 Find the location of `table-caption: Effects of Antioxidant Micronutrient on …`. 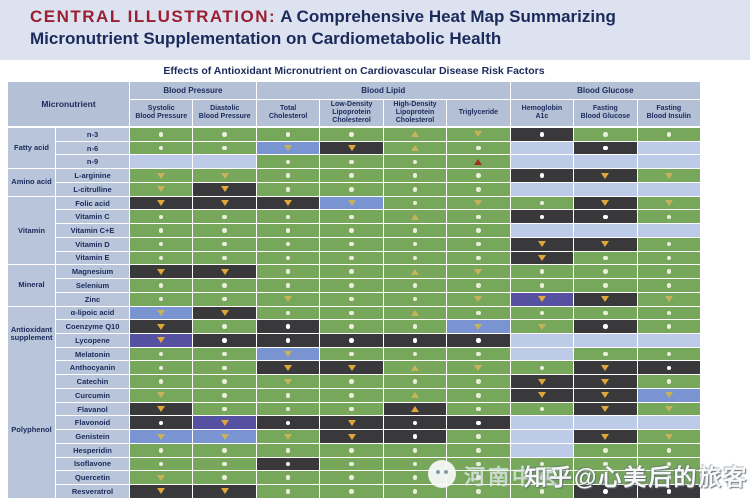

table-caption: Effects of Antioxidant Micronutrient on … is located at coordinates (354, 71).